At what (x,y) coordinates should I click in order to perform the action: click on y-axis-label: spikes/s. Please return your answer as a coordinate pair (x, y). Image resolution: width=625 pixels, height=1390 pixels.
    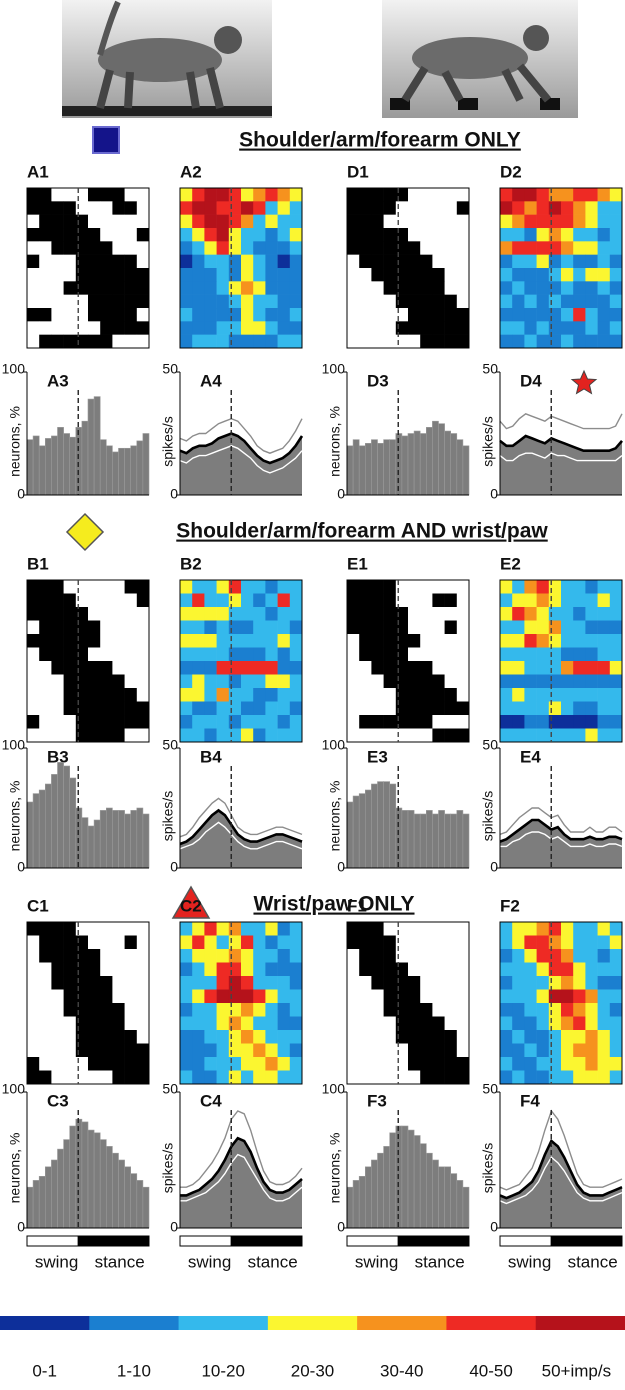
    Looking at the image, I should click on (168, 441).